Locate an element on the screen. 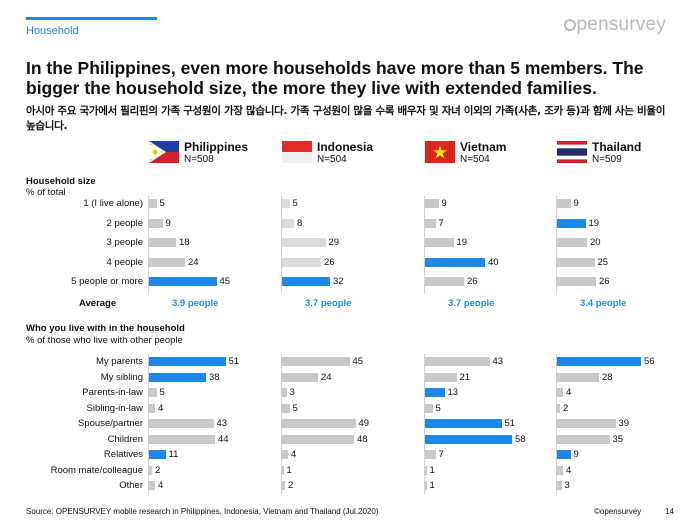 The width and height of the screenshot is (700, 525). logo-o-icon is located at coordinates (569, 25).